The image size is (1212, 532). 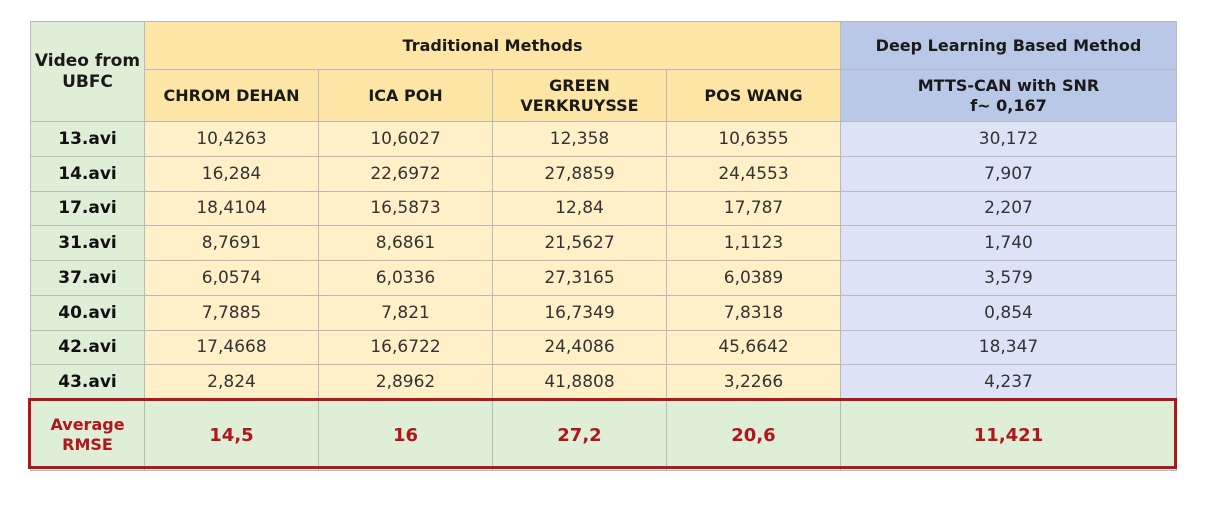 What do you see at coordinates (579, 139) in the screenshot?
I see `rmse-value-cell: 12,358` at bounding box center [579, 139].